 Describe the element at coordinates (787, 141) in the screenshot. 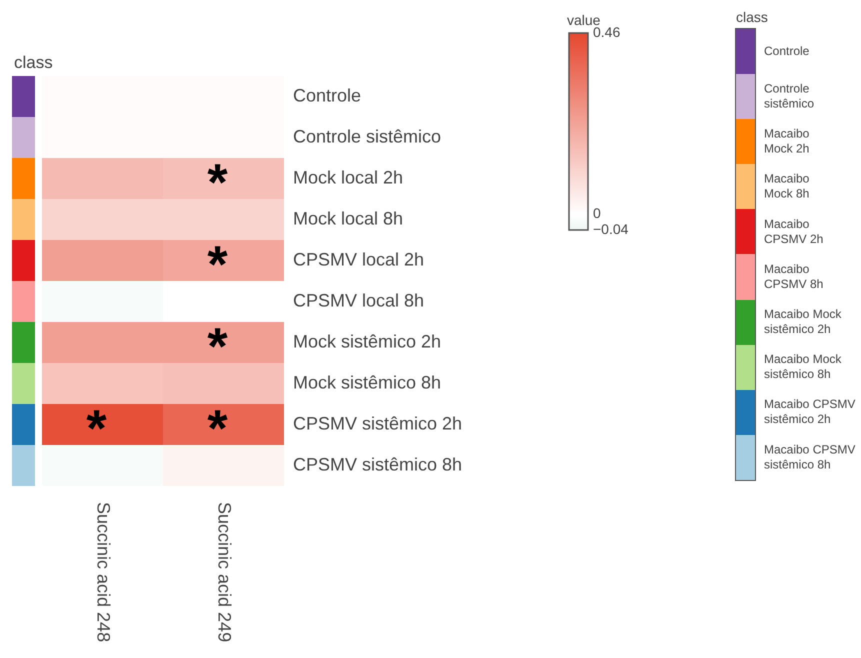

I see `text: Macaibo Mock 2h` at that location.